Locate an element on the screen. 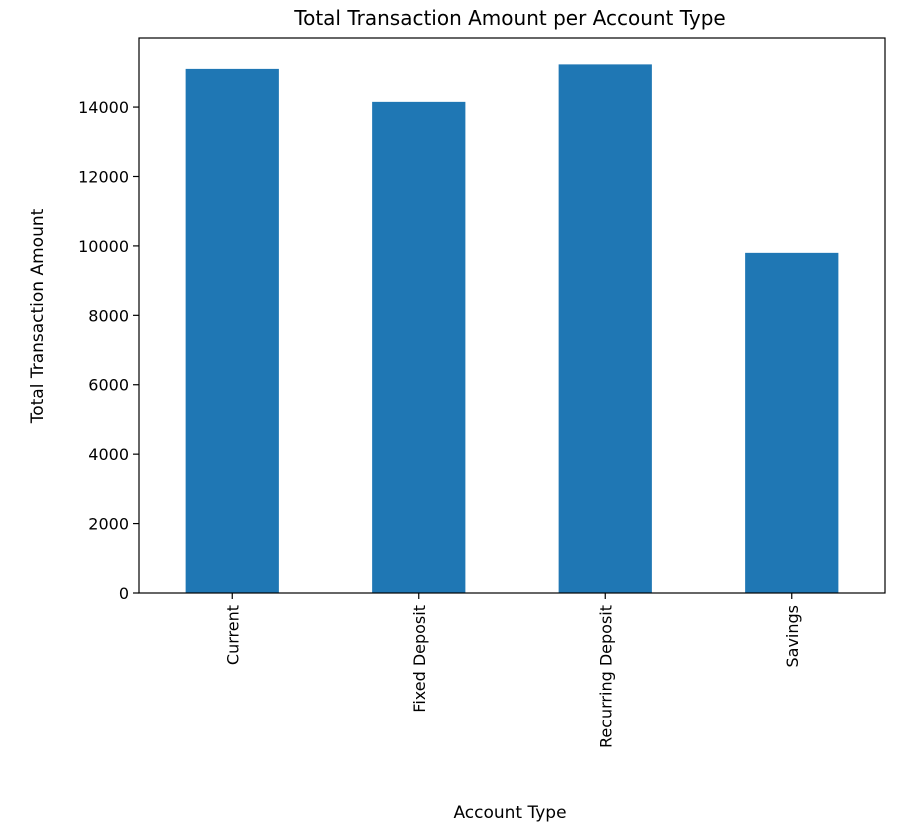  y-tick-label: 8000 is located at coordinates (108, 315).